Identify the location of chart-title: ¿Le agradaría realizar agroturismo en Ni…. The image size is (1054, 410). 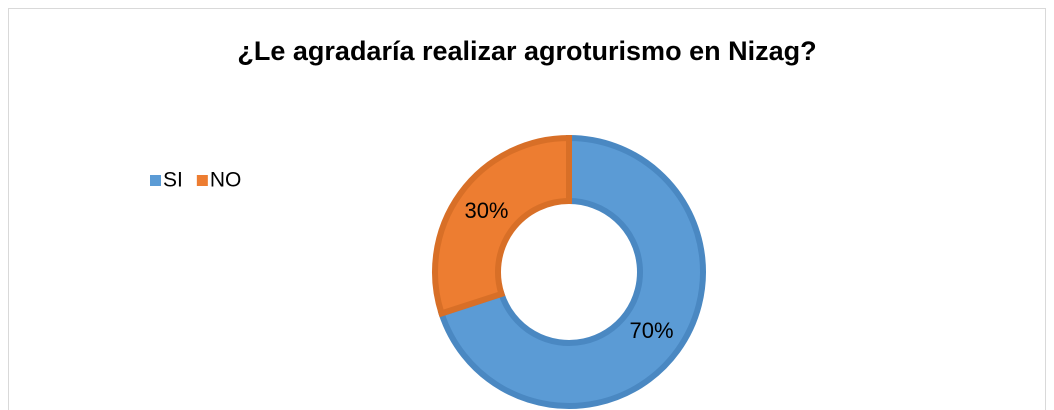
(526, 51).